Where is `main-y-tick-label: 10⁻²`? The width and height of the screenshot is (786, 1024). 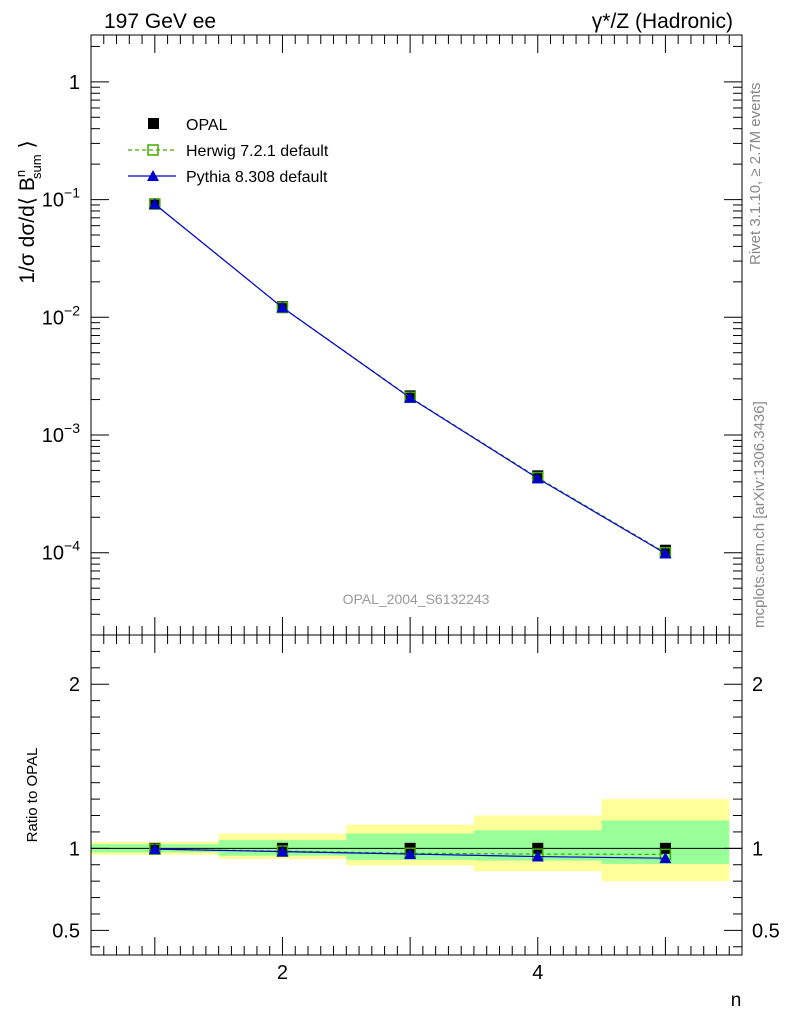
main-y-tick-label: 10⁻² is located at coordinates (61, 315).